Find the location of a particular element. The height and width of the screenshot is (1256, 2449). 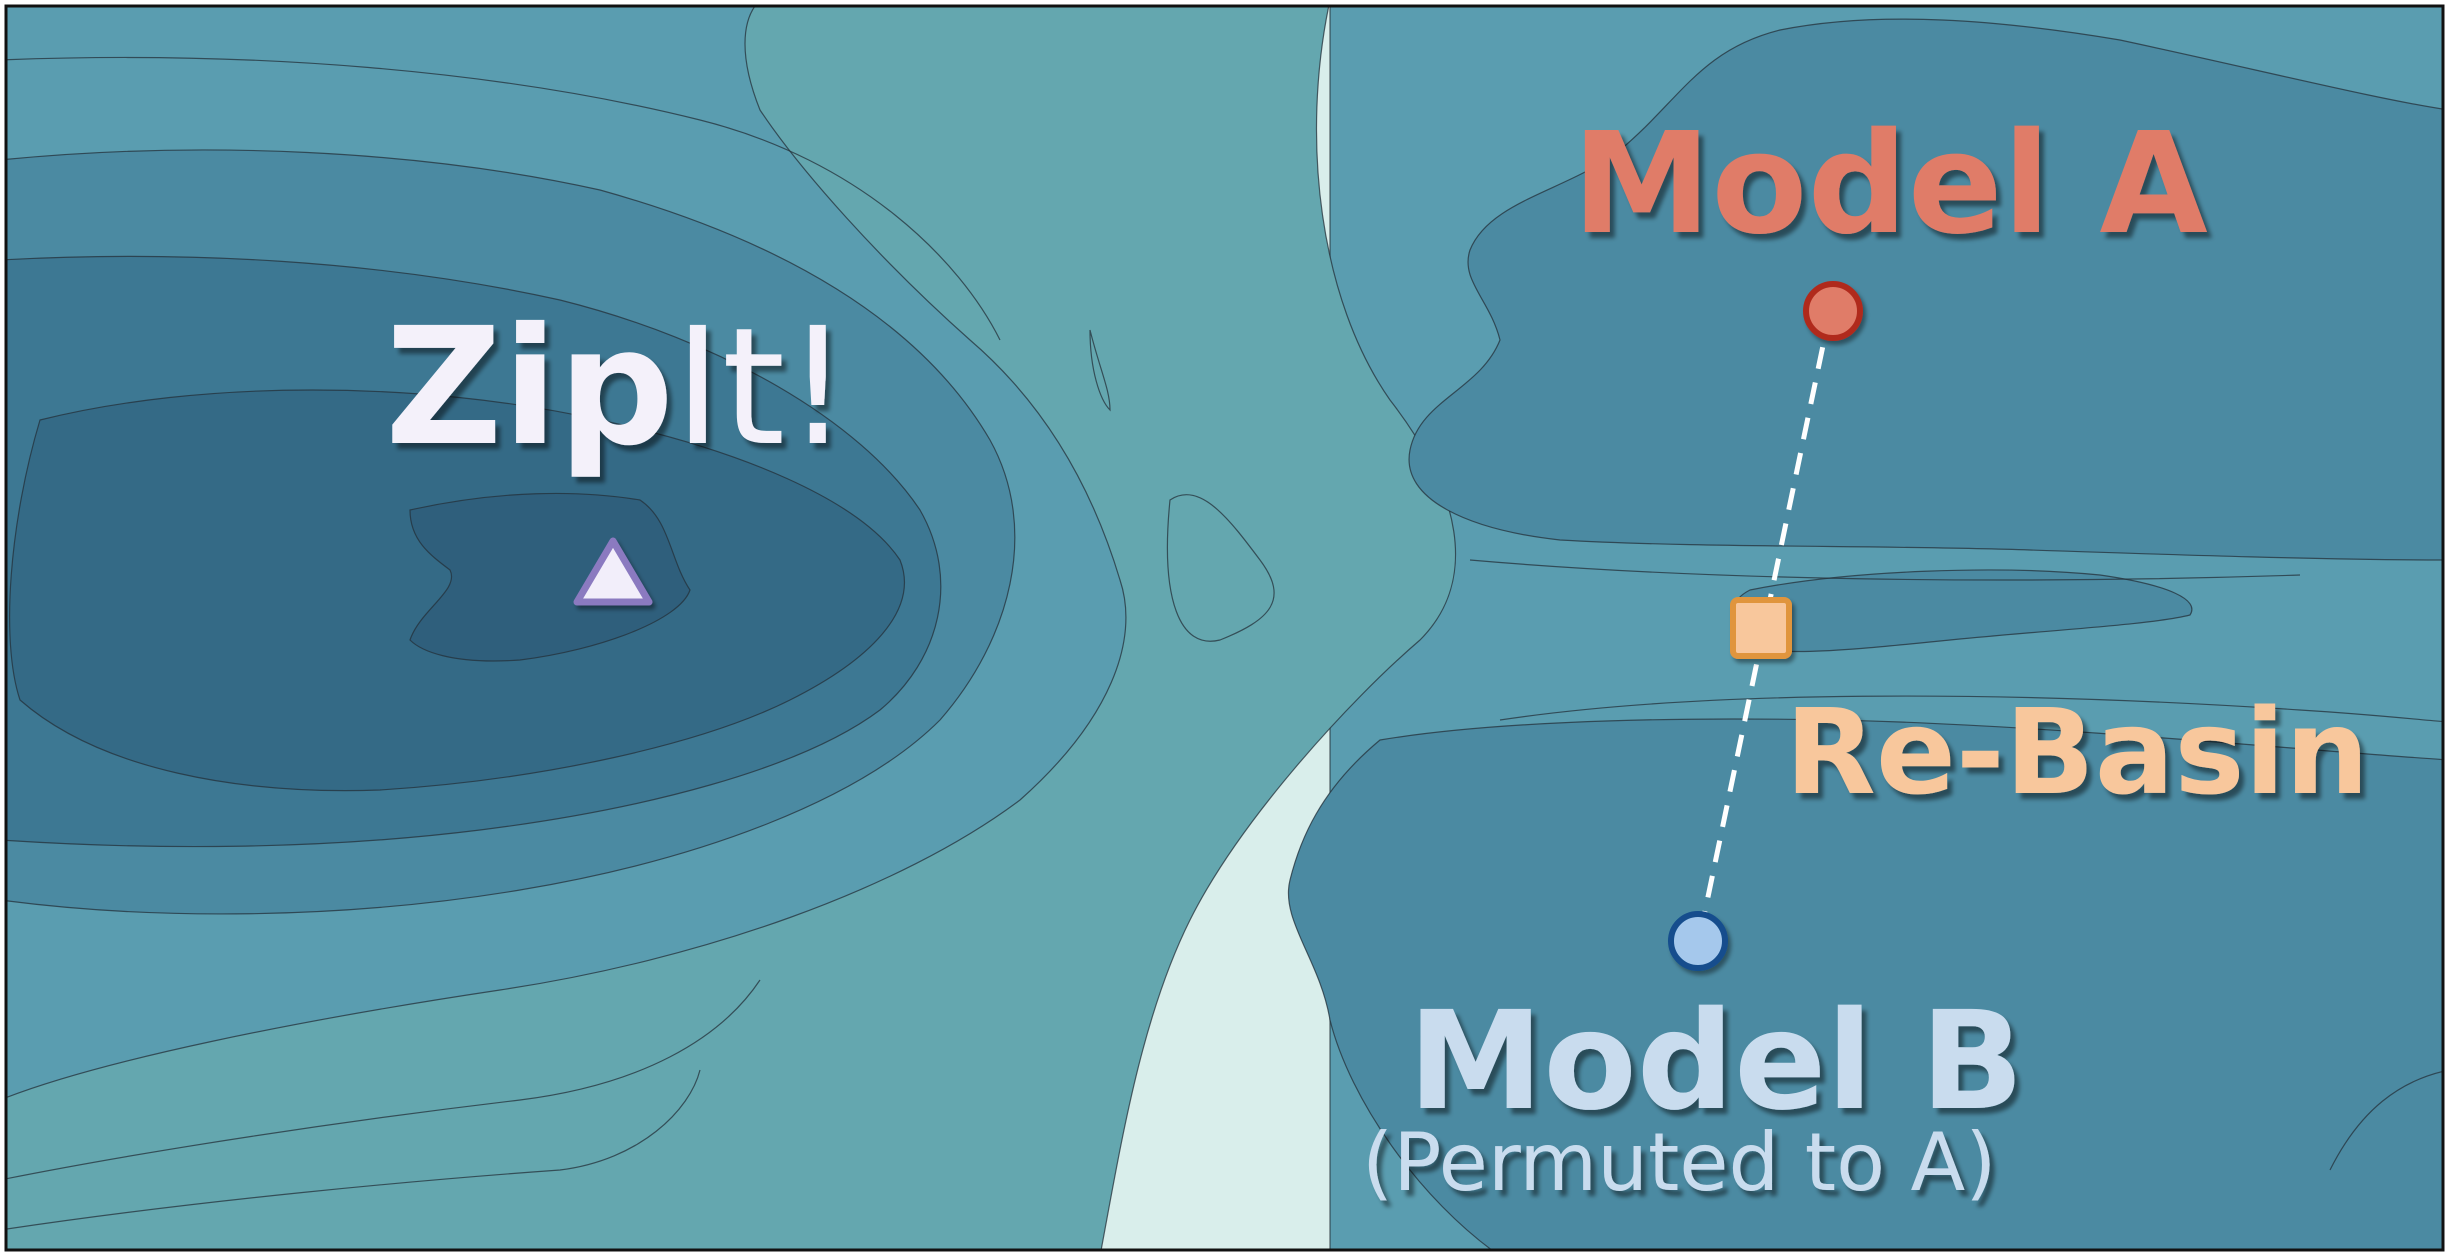

re-basin-square-marker is located at coordinates (1761, 628).